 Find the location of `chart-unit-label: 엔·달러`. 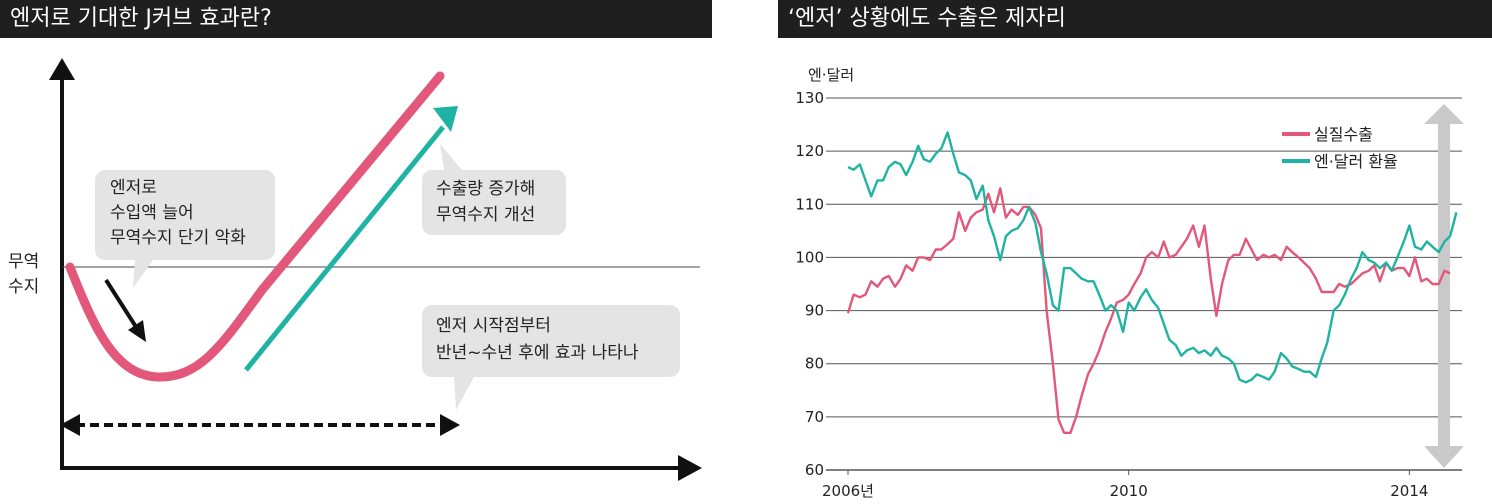

chart-unit-label: 엔·달러 is located at coordinates (831, 75).